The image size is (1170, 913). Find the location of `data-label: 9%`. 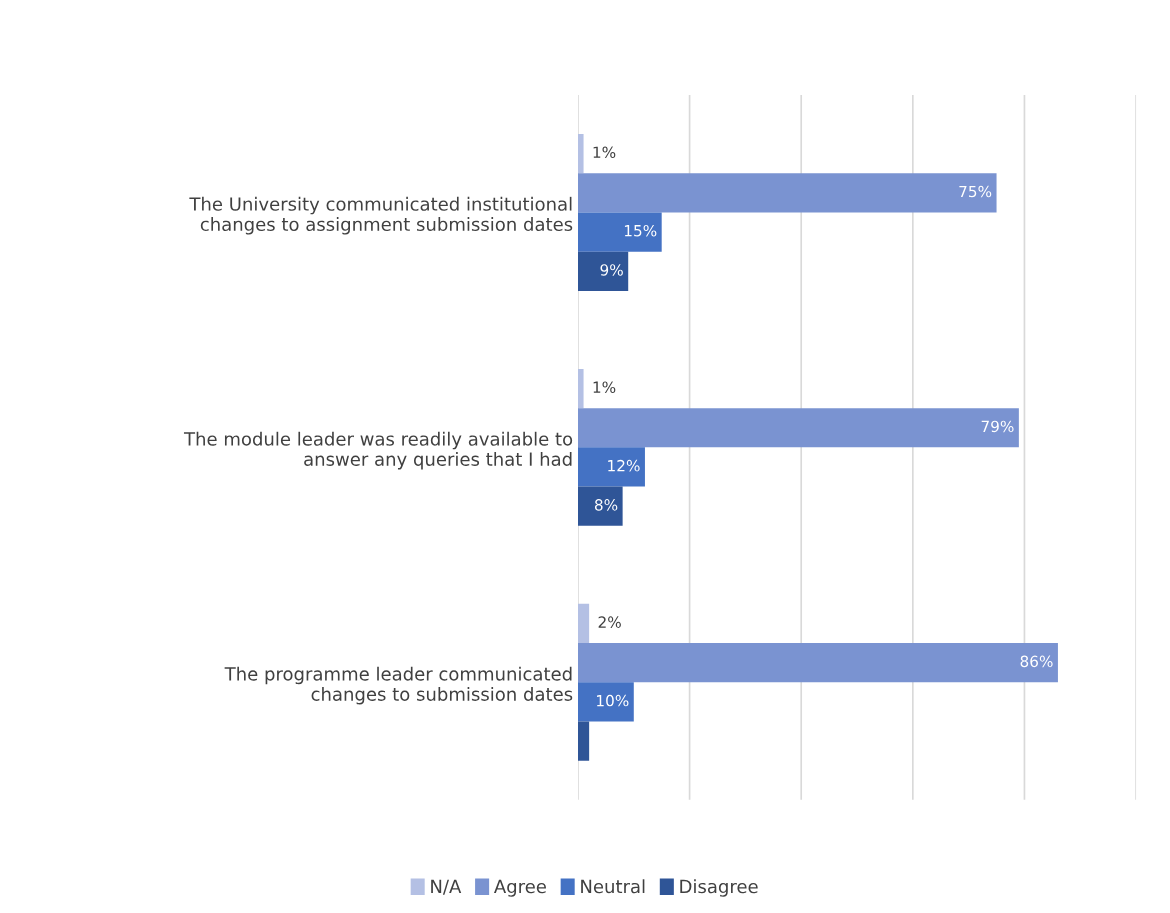

data-label: 9% is located at coordinates (611, 270).